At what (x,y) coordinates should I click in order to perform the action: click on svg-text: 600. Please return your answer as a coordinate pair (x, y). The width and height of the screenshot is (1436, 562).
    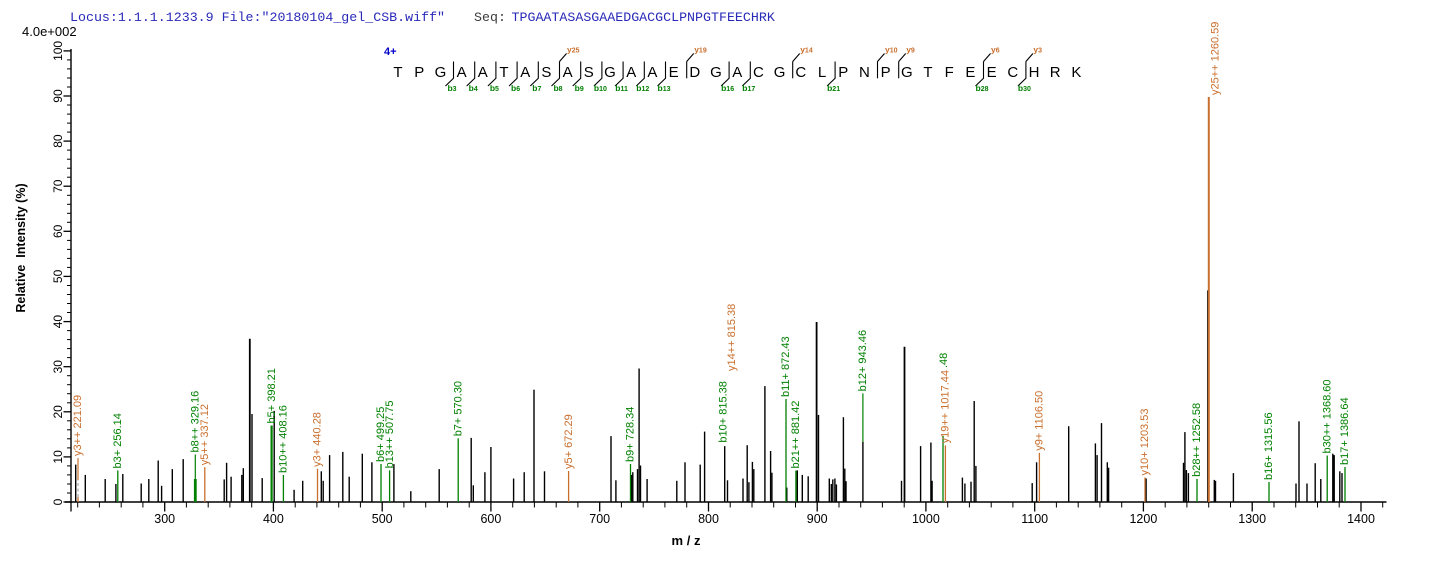
    Looking at the image, I should click on (490, 519).